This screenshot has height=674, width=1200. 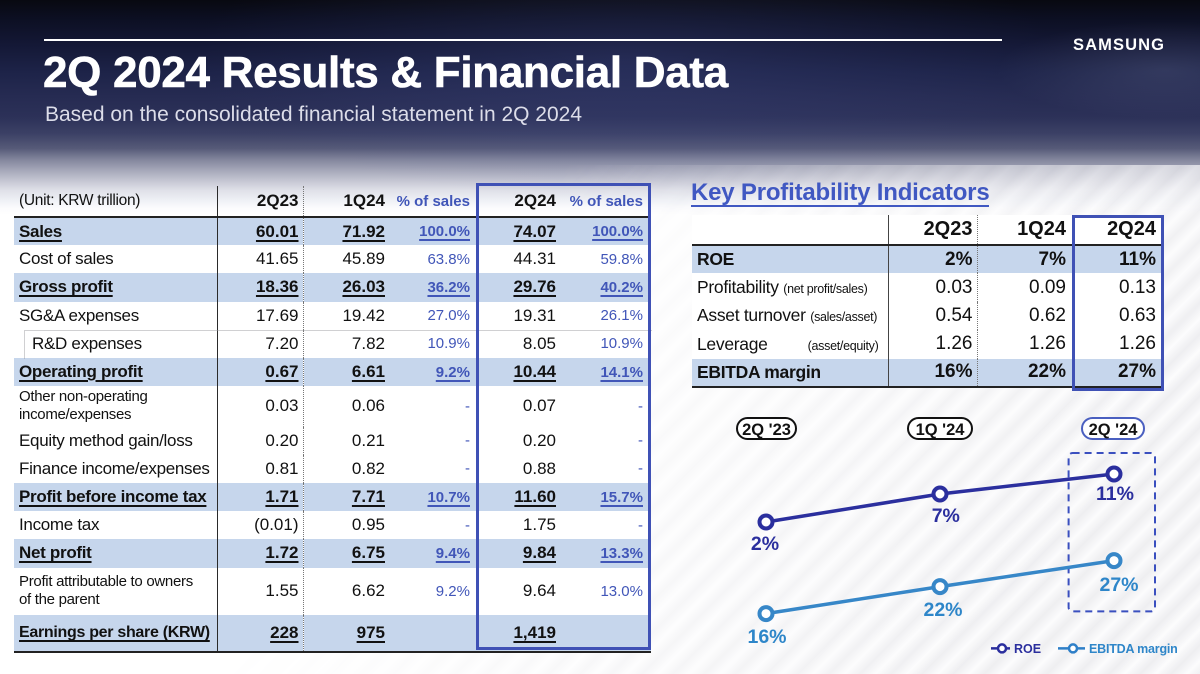 I want to click on svg-text: 1Q '24, so click(x=941, y=430).